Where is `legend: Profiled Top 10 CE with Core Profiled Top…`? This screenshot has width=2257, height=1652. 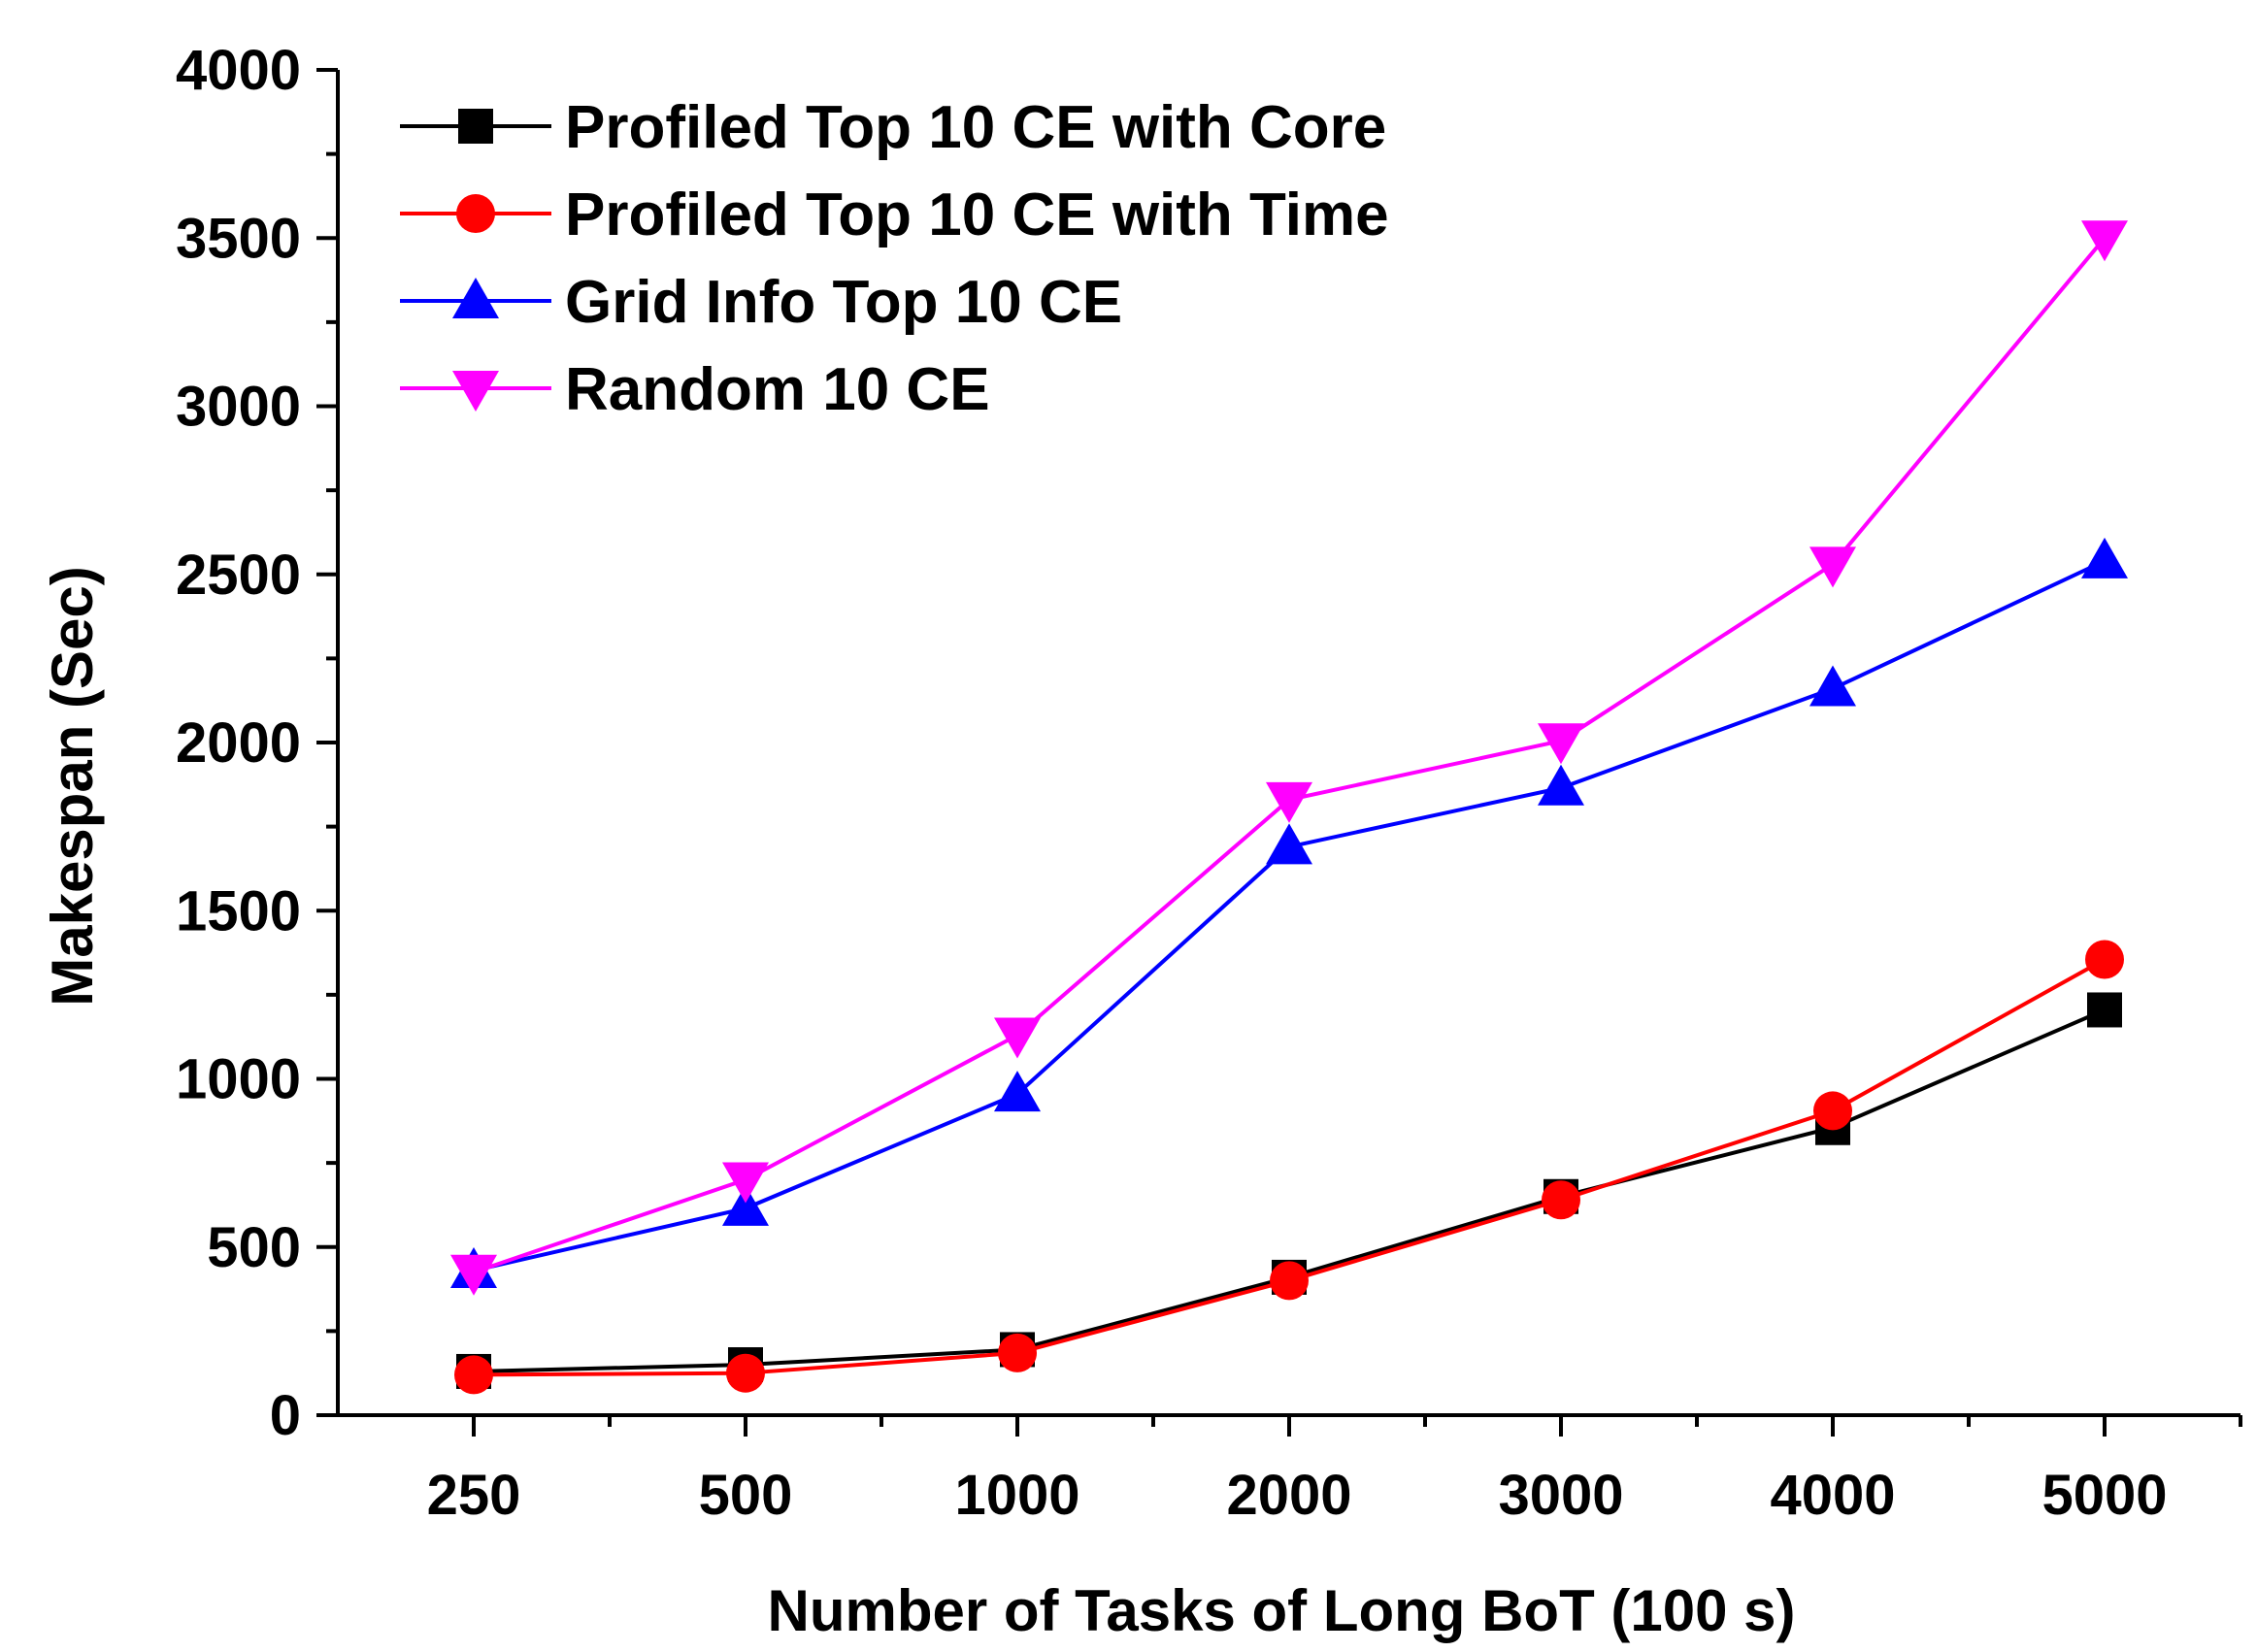 legend: Profiled Top 10 CE with Core Profiled Top… is located at coordinates (894, 258).